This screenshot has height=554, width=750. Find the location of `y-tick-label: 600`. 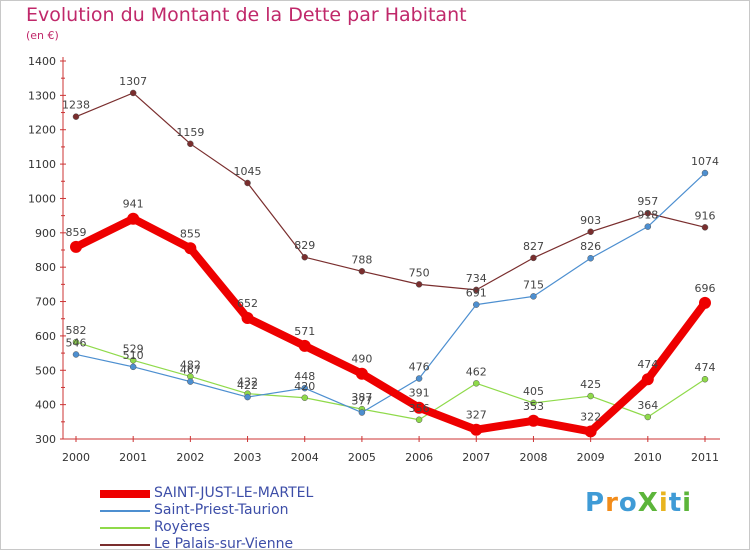

y-tick-label: 600 is located at coordinates (45, 336).